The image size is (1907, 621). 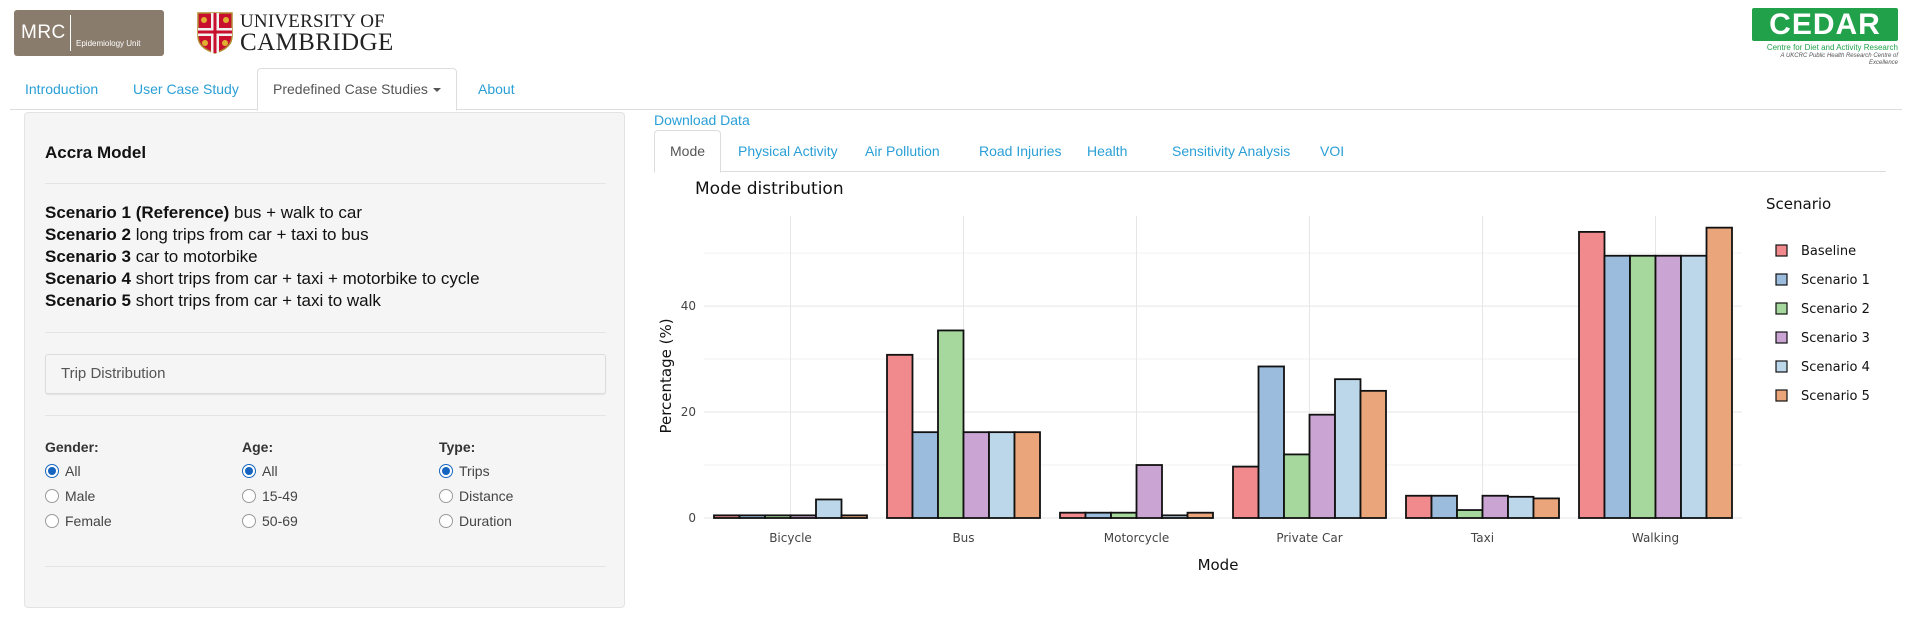 What do you see at coordinates (1073, 515) in the screenshot?
I see `bar-motorcycle-baseline` at bounding box center [1073, 515].